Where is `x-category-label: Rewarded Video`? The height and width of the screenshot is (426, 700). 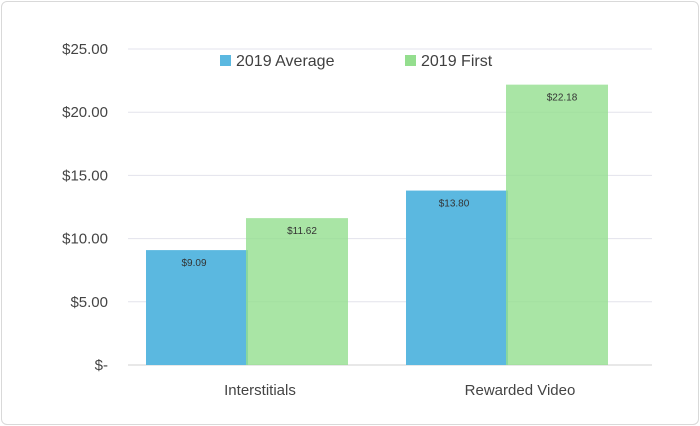
x-category-label: Rewarded Video is located at coordinates (520, 390).